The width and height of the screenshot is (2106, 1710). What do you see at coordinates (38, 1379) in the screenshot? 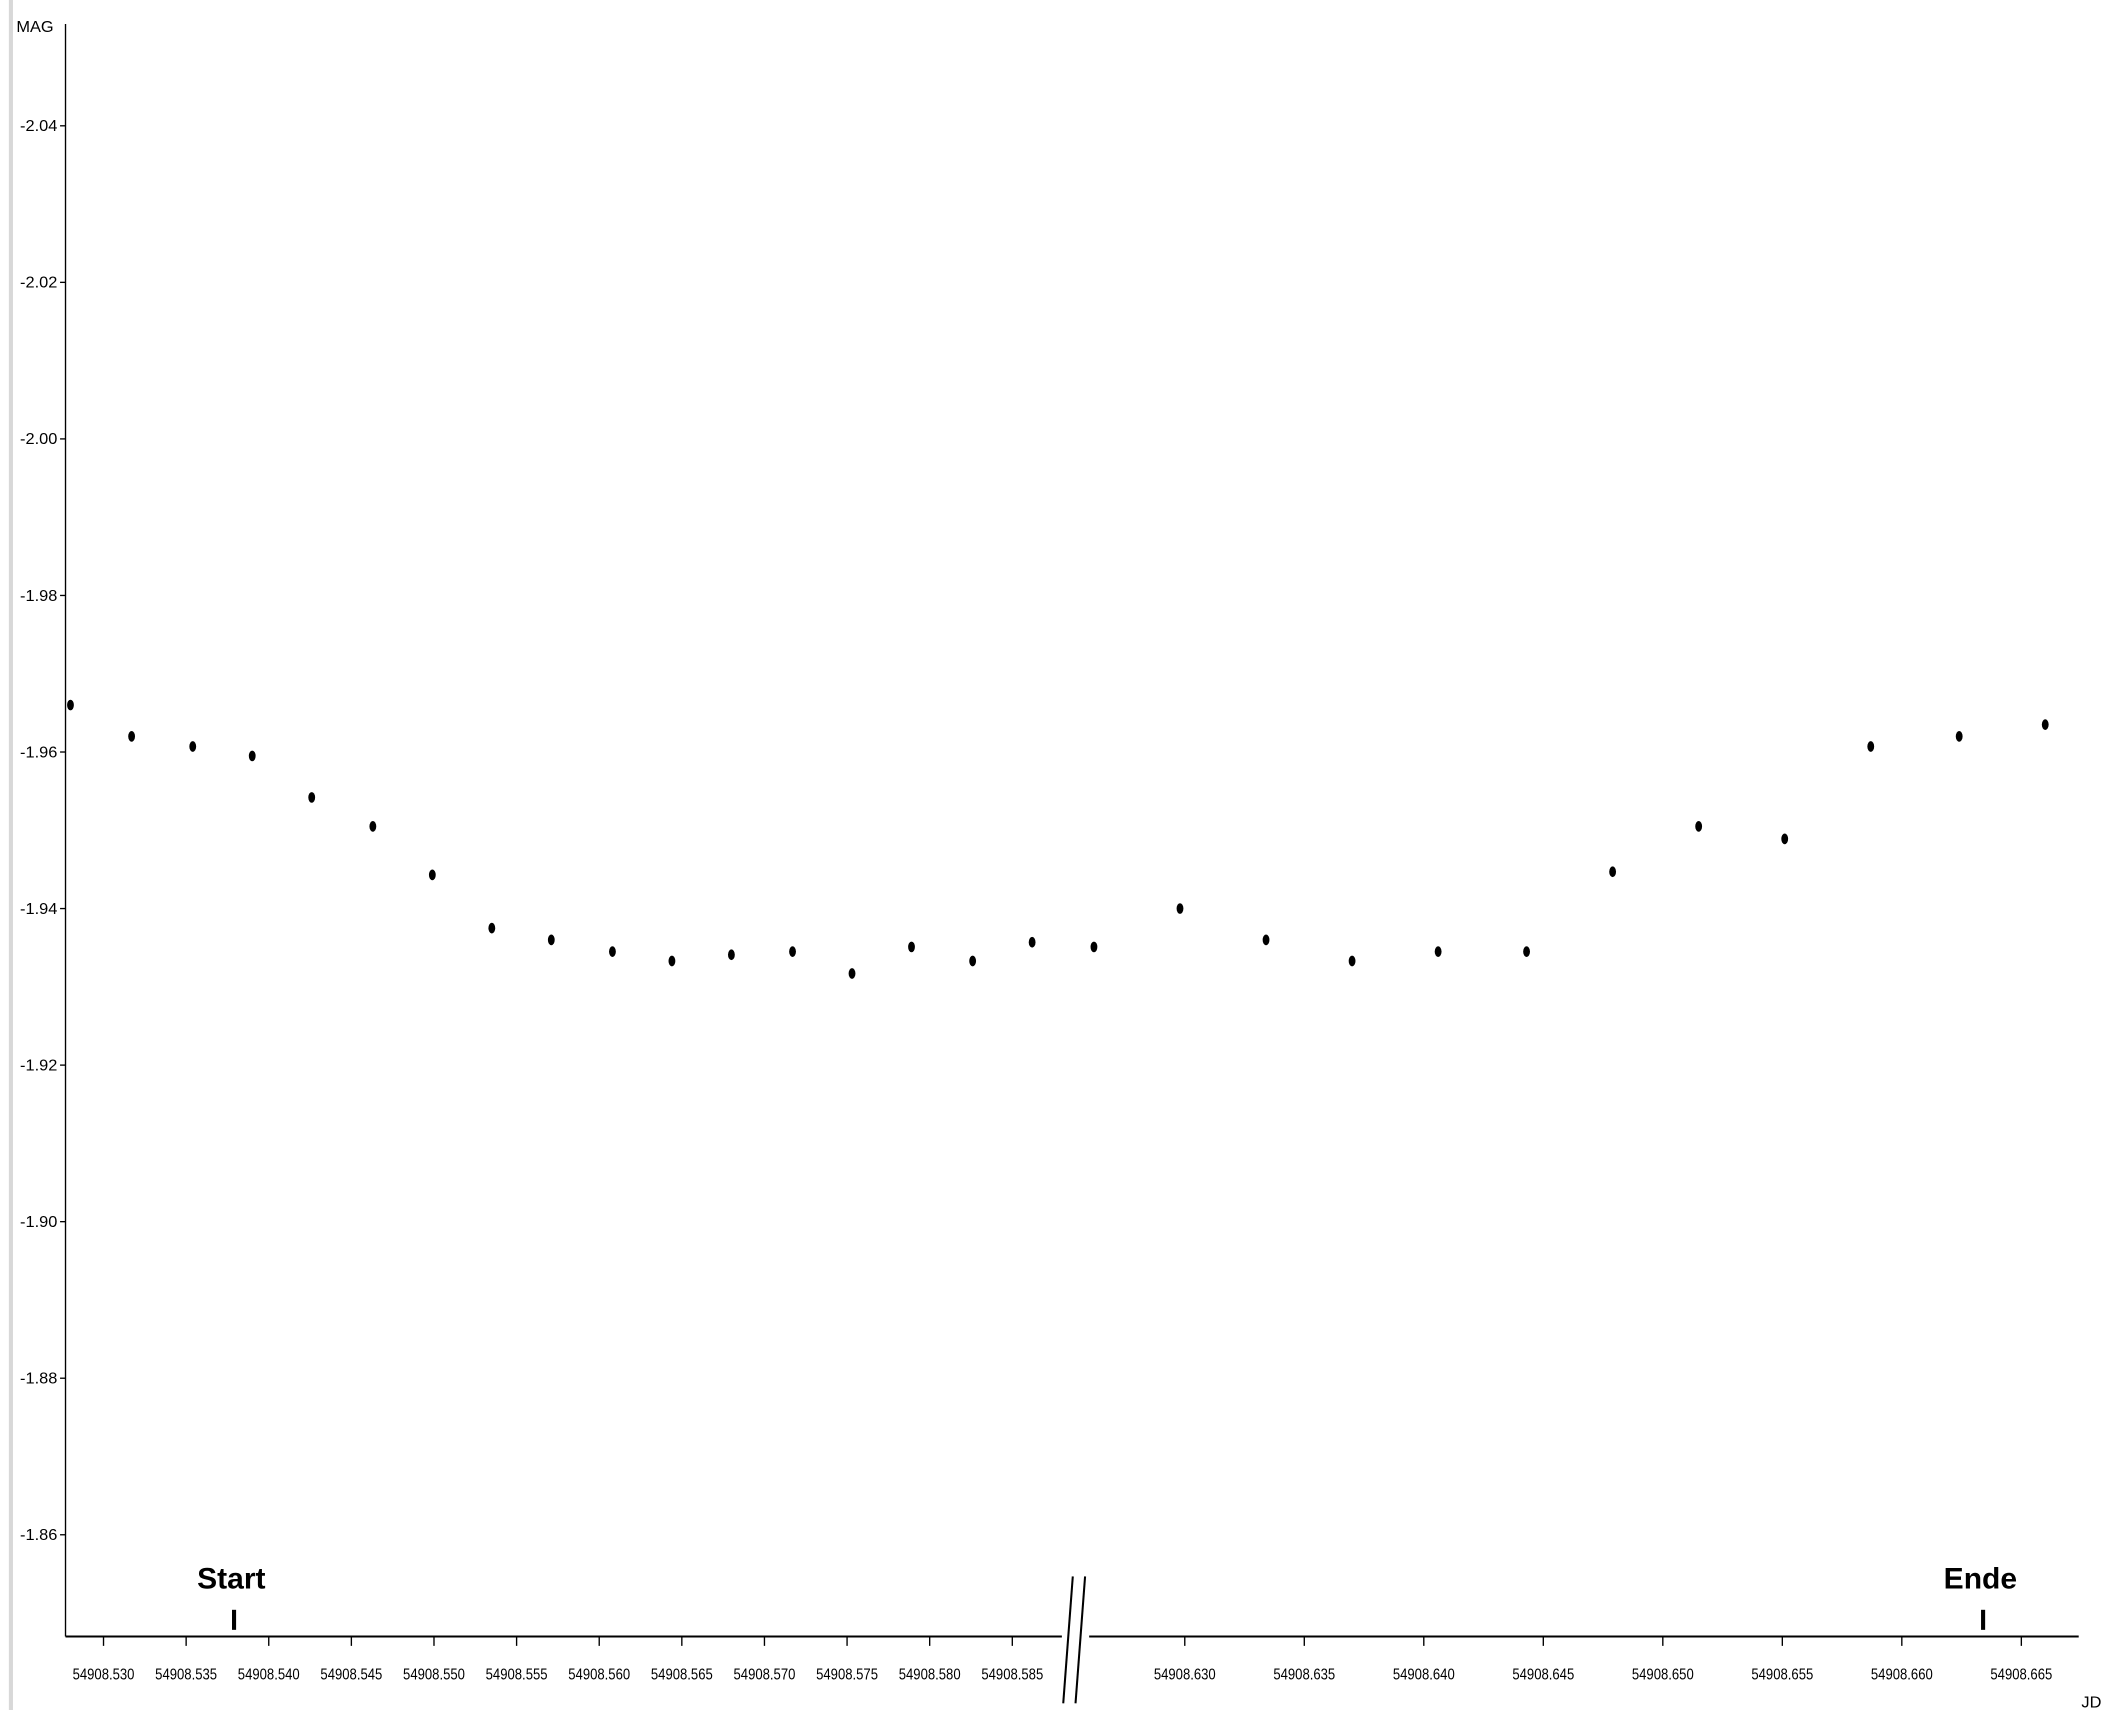
I see `y-tick-label: -1.88` at bounding box center [38, 1379].